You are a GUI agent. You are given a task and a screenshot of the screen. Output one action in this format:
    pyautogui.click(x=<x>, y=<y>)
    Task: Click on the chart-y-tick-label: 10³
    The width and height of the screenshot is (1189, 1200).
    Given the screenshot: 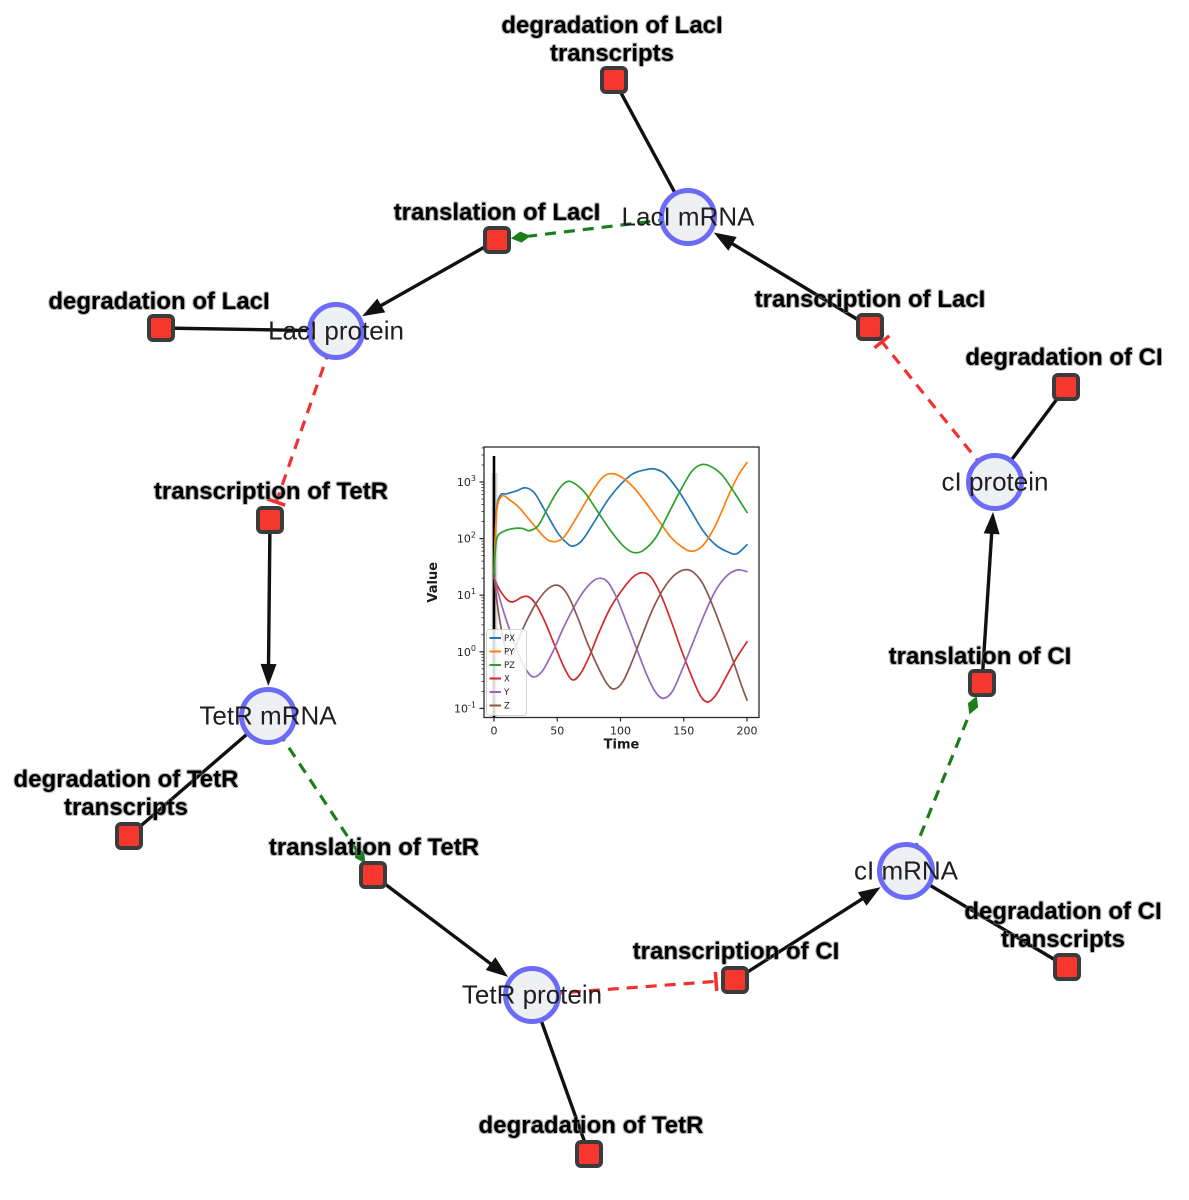 What is the action you would take?
    pyautogui.click(x=466, y=481)
    